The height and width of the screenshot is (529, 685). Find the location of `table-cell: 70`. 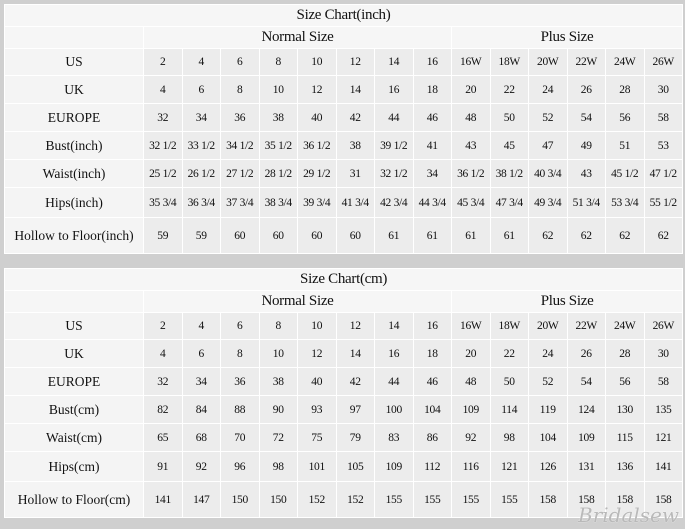

table-cell: 70 is located at coordinates (240, 437).